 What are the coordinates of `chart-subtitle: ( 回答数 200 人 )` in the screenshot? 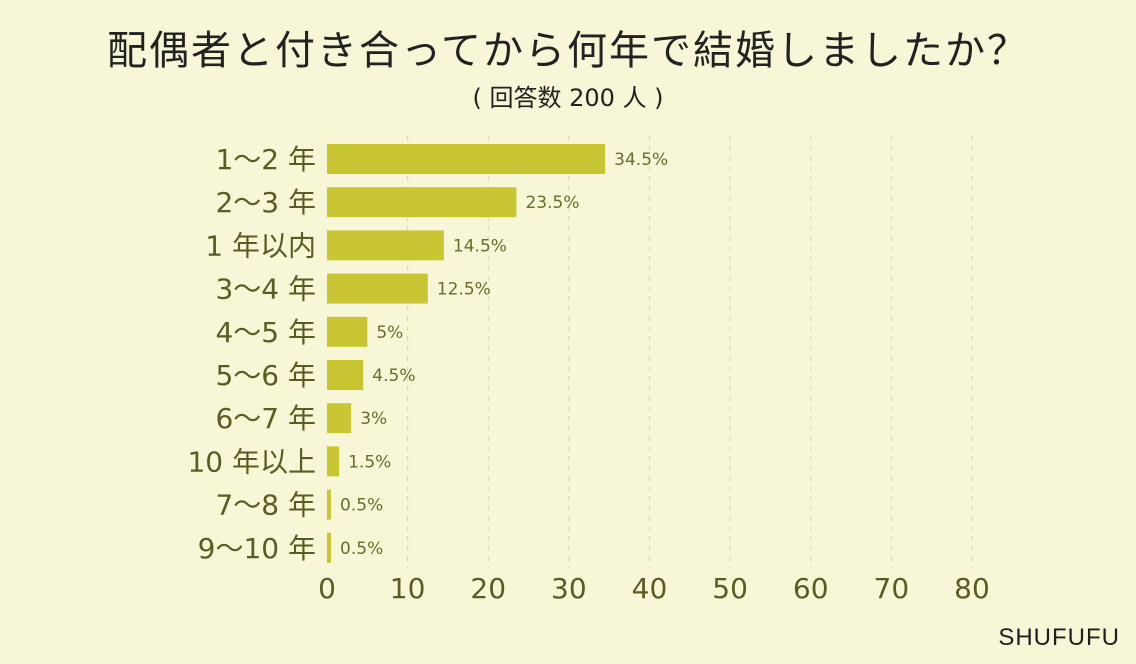 It's located at (568, 98).